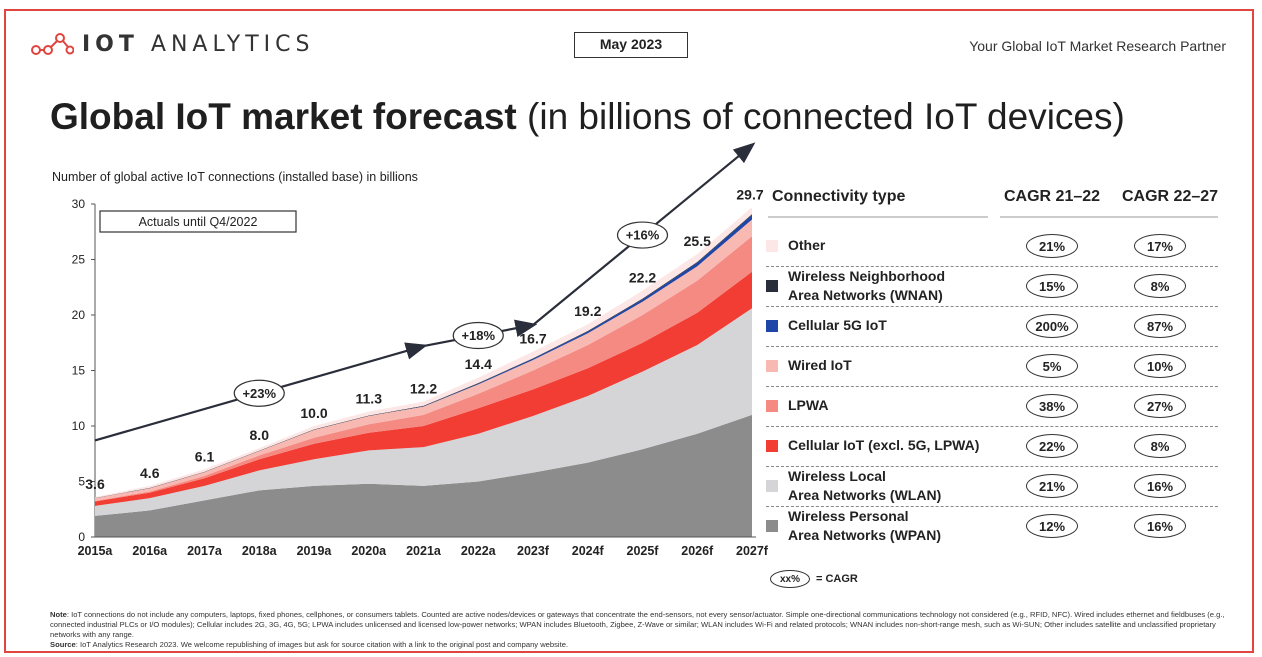 This screenshot has height=657, width=1262. I want to click on legend-row: Other 21% 17%, so click(992, 246).